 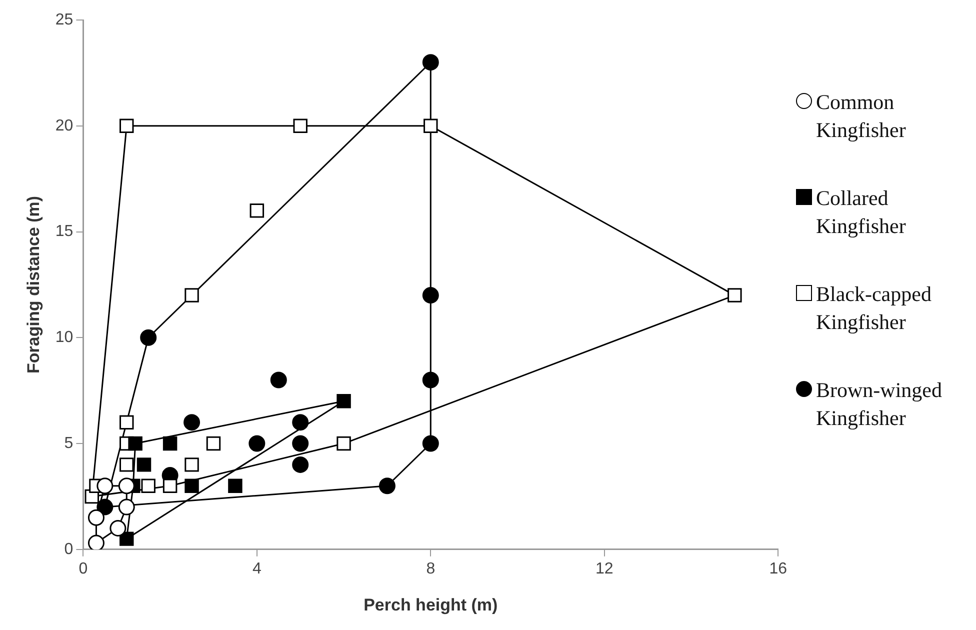 What do you see at coordinates (604, 569) in the screenshot?
I see `x-tick-label: 12` at bounding box center [604, 569].